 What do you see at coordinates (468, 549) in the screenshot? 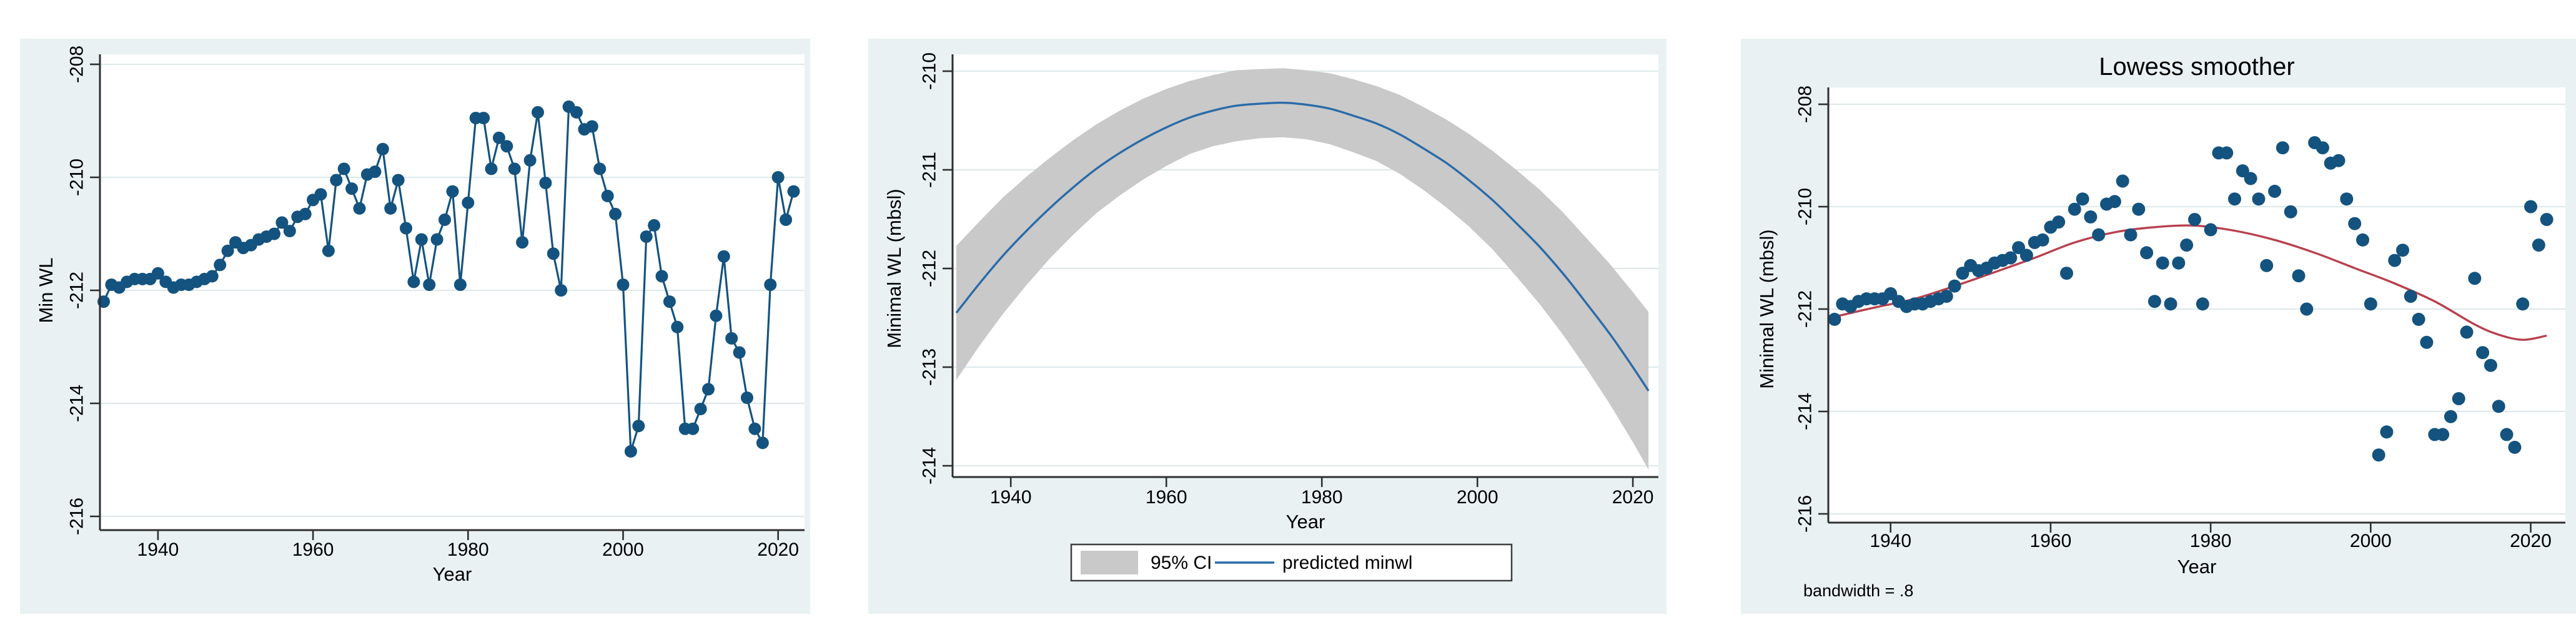
I see `x-tick-label: 1980` at bounding box center [468, 549].